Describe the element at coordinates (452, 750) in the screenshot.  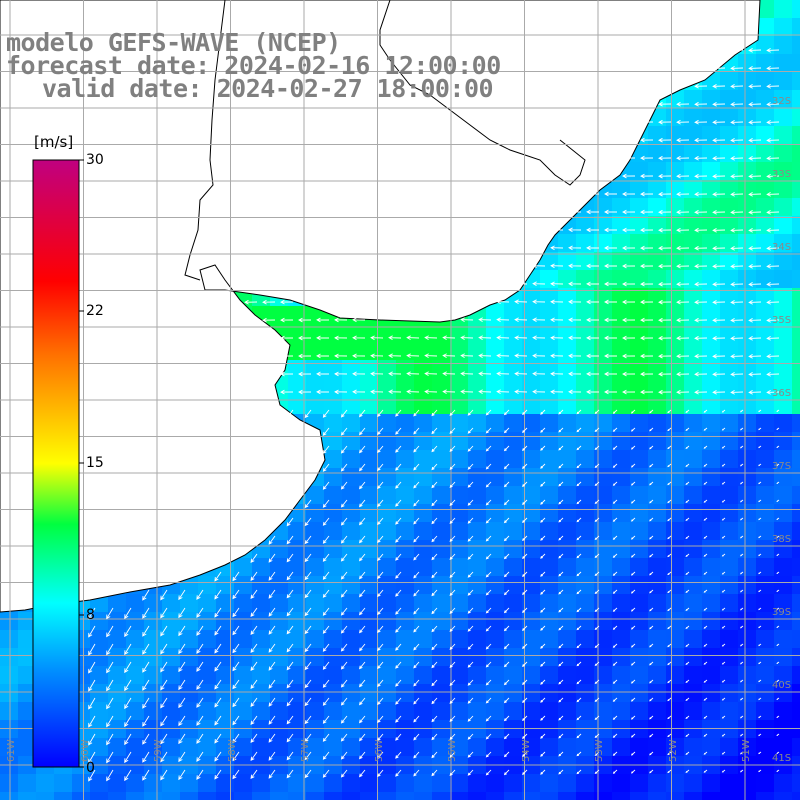
I see `longitude-label: 55W` at that location.